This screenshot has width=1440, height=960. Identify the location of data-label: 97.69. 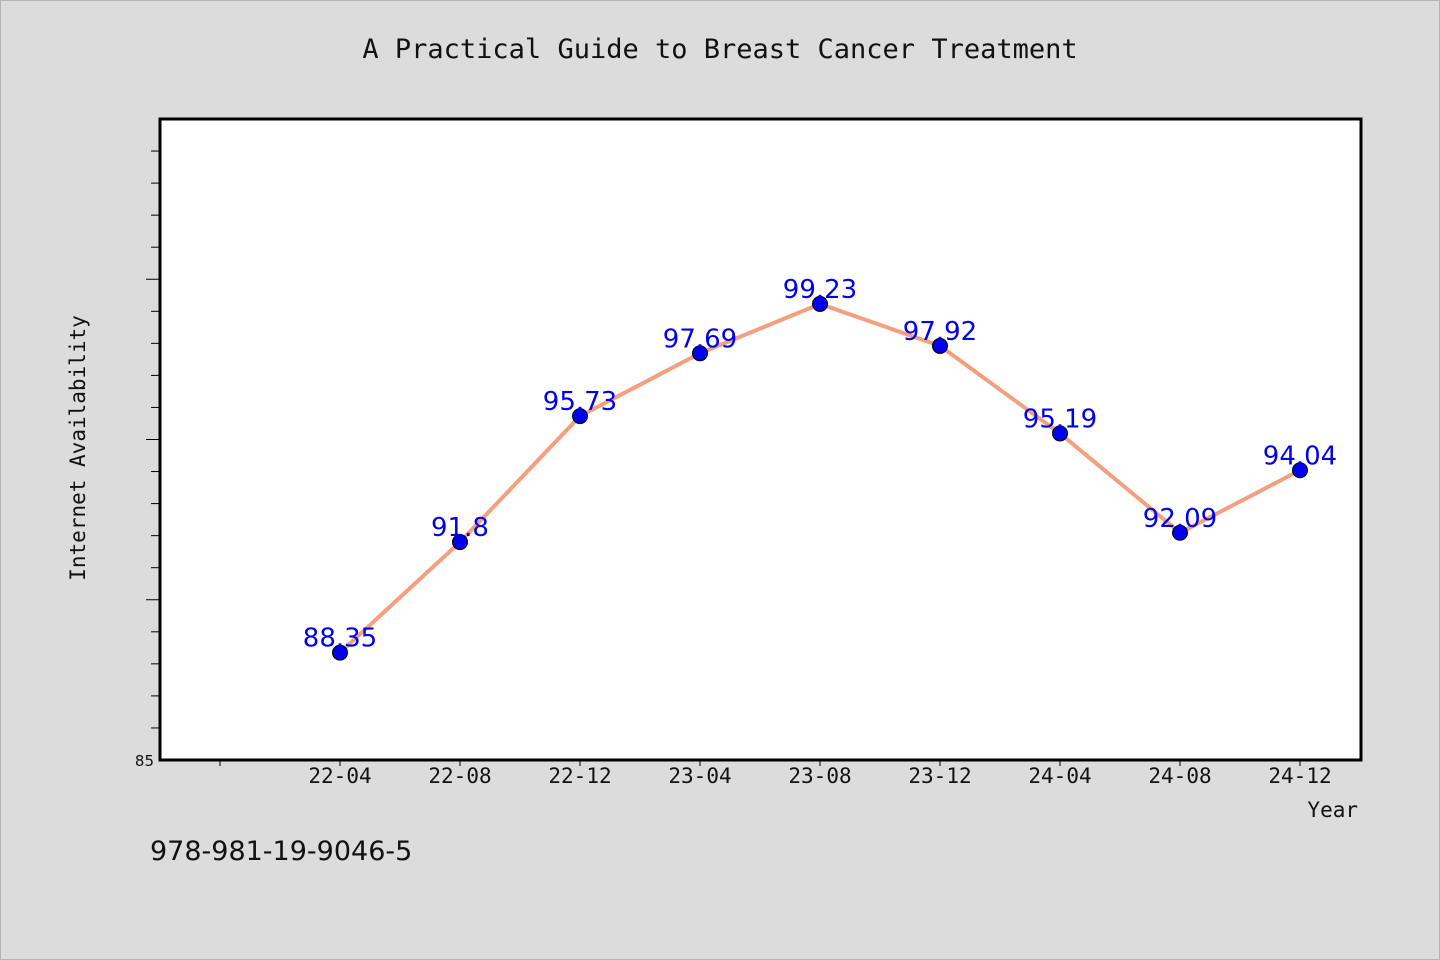
(700, 339).